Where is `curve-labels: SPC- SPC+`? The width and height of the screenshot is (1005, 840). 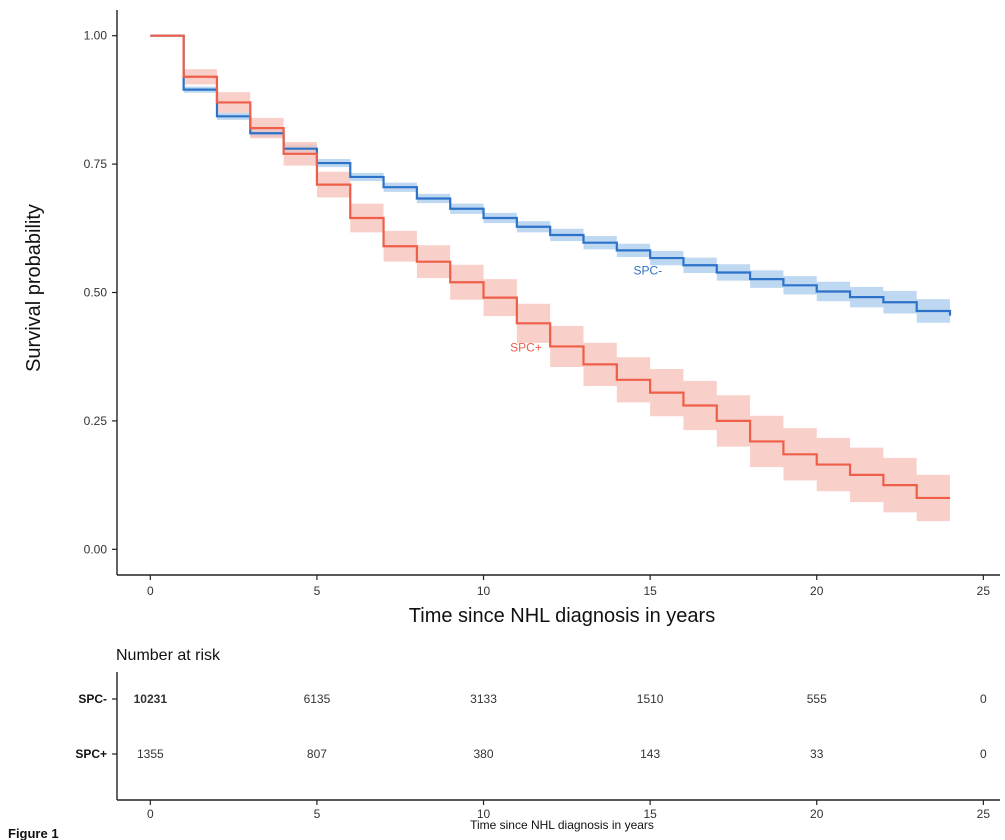
curve-labels: SPC- SPC+ is located at coordinates (586, 309).